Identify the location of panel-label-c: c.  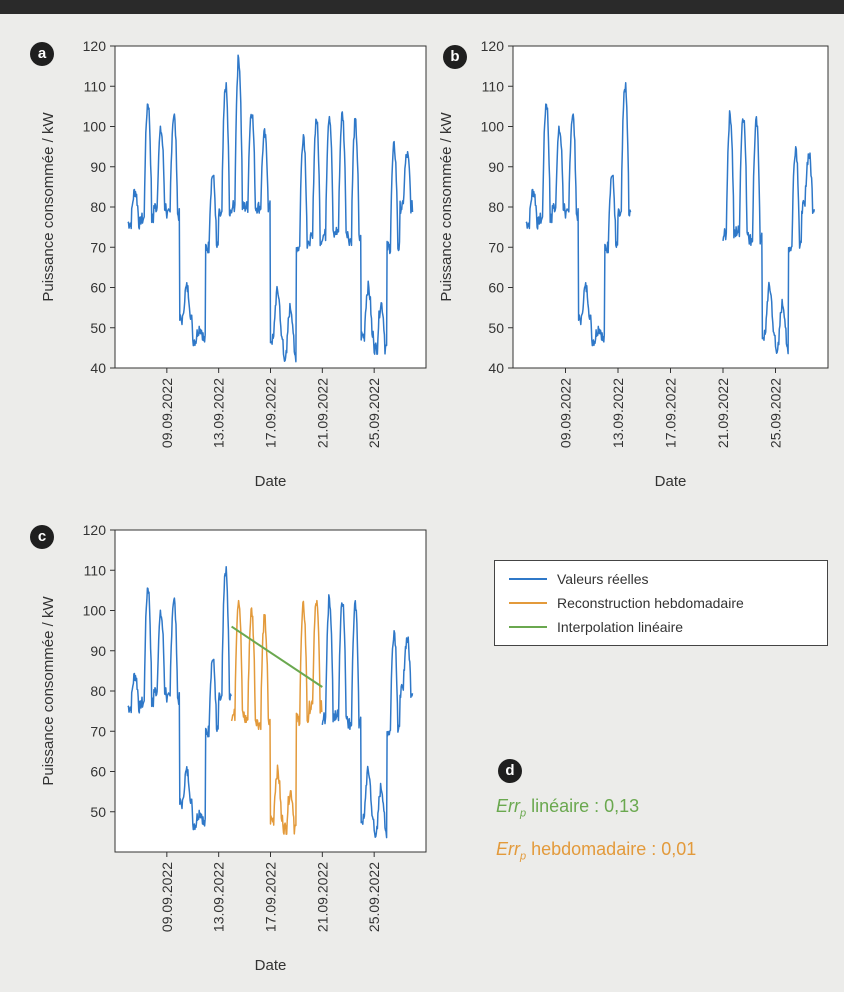
(42, 537).